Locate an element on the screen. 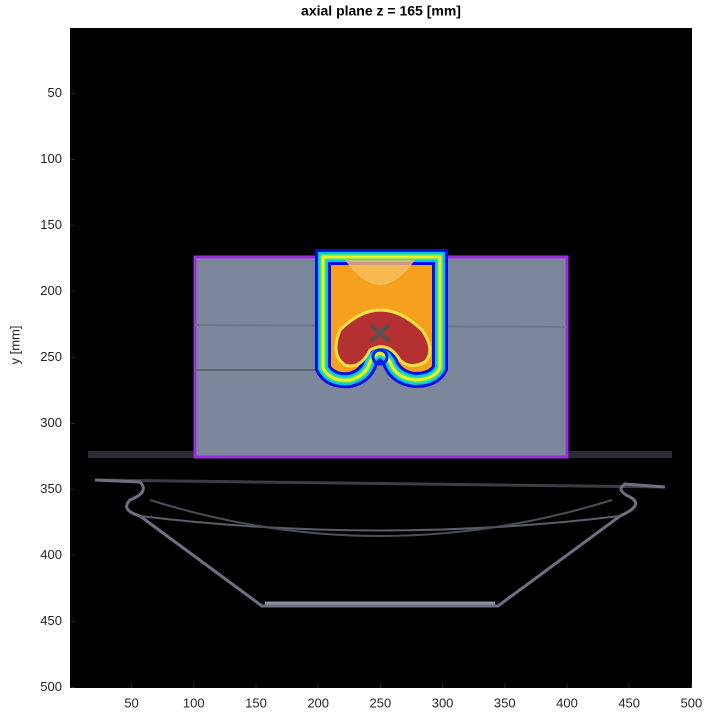 The height and width of the screenshot is (715, 705). chart-title: axial plane z = 165 [mm] is located at coordinates (381, 11).